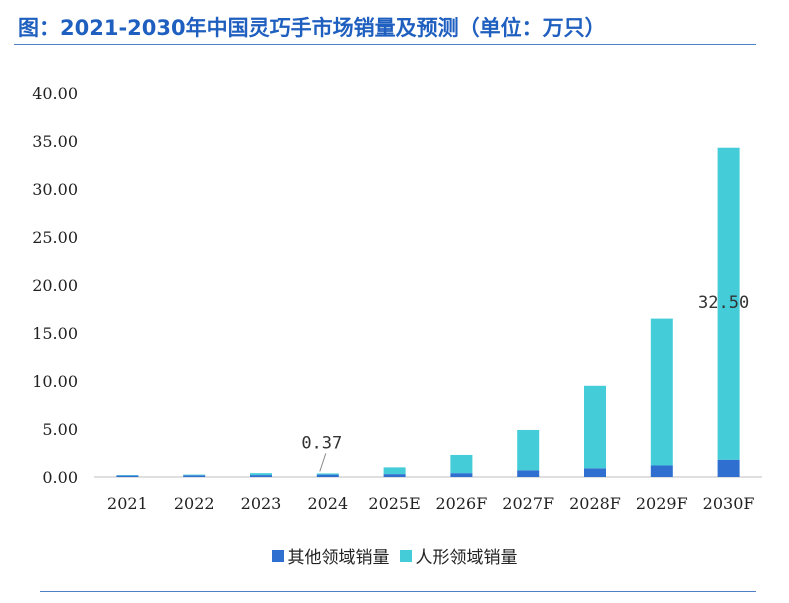 The height and width of the screenshot is (603, 789). Describe the element at coordinates (385, 44) in the screenshot. I see `top-divider` at that location.